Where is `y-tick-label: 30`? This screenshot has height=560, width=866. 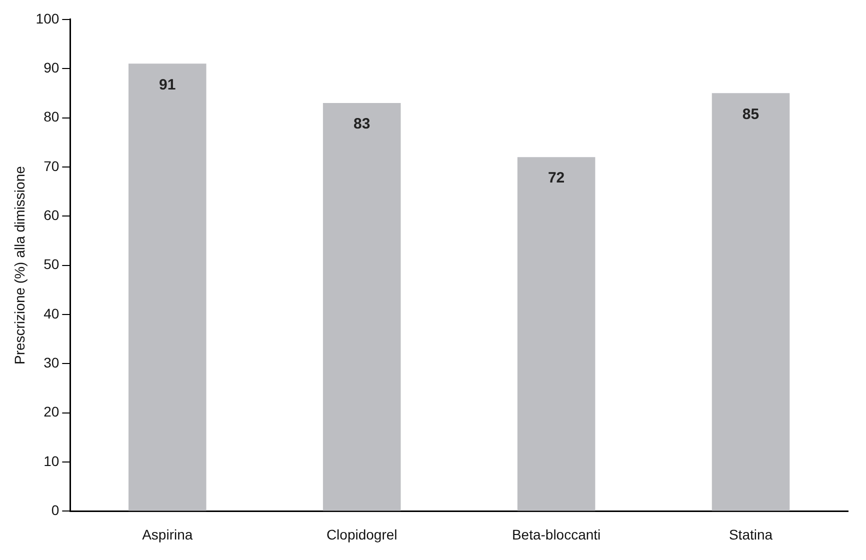
y-tick-label: 30 is located at coordinates (52, 362).